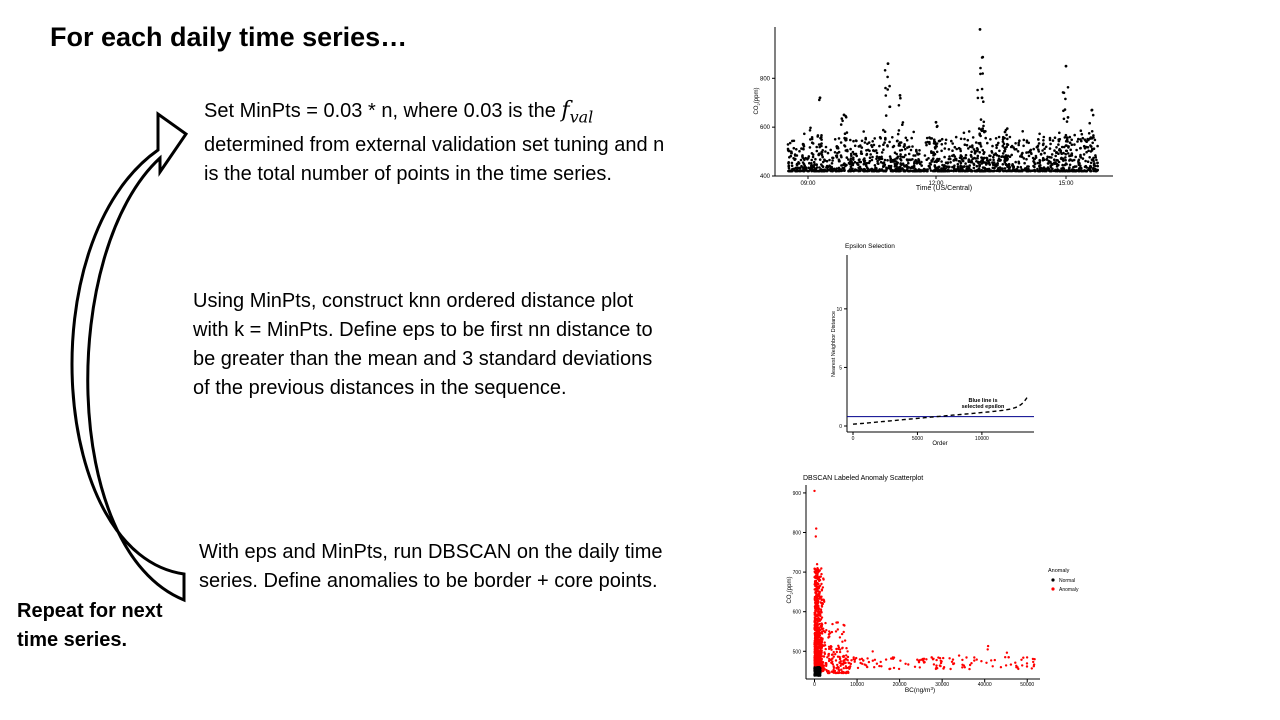  Describe the element at coordinates (982, 401) in the screenshot. I see `c2-annotation-line1: Blue line is` at that location.